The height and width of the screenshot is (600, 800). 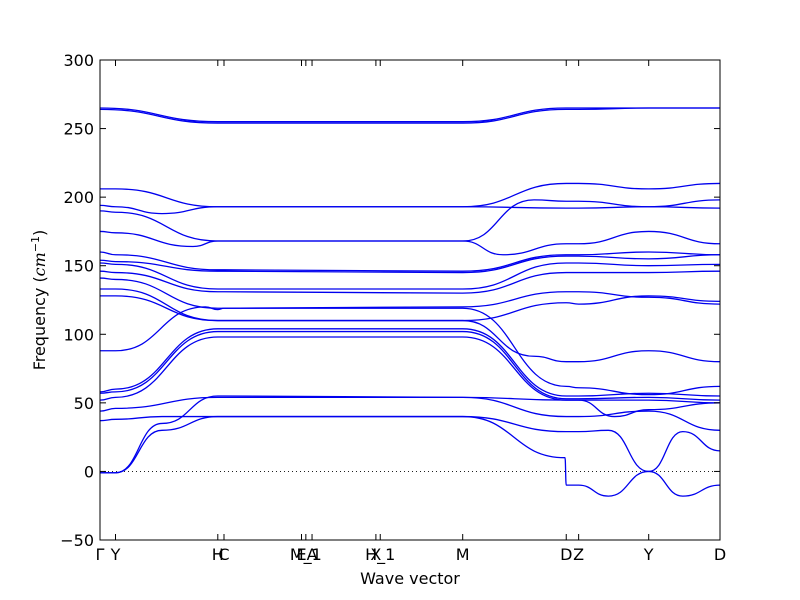 I want to click on y-tick-label-3: 100, so click(x=78, y=334).